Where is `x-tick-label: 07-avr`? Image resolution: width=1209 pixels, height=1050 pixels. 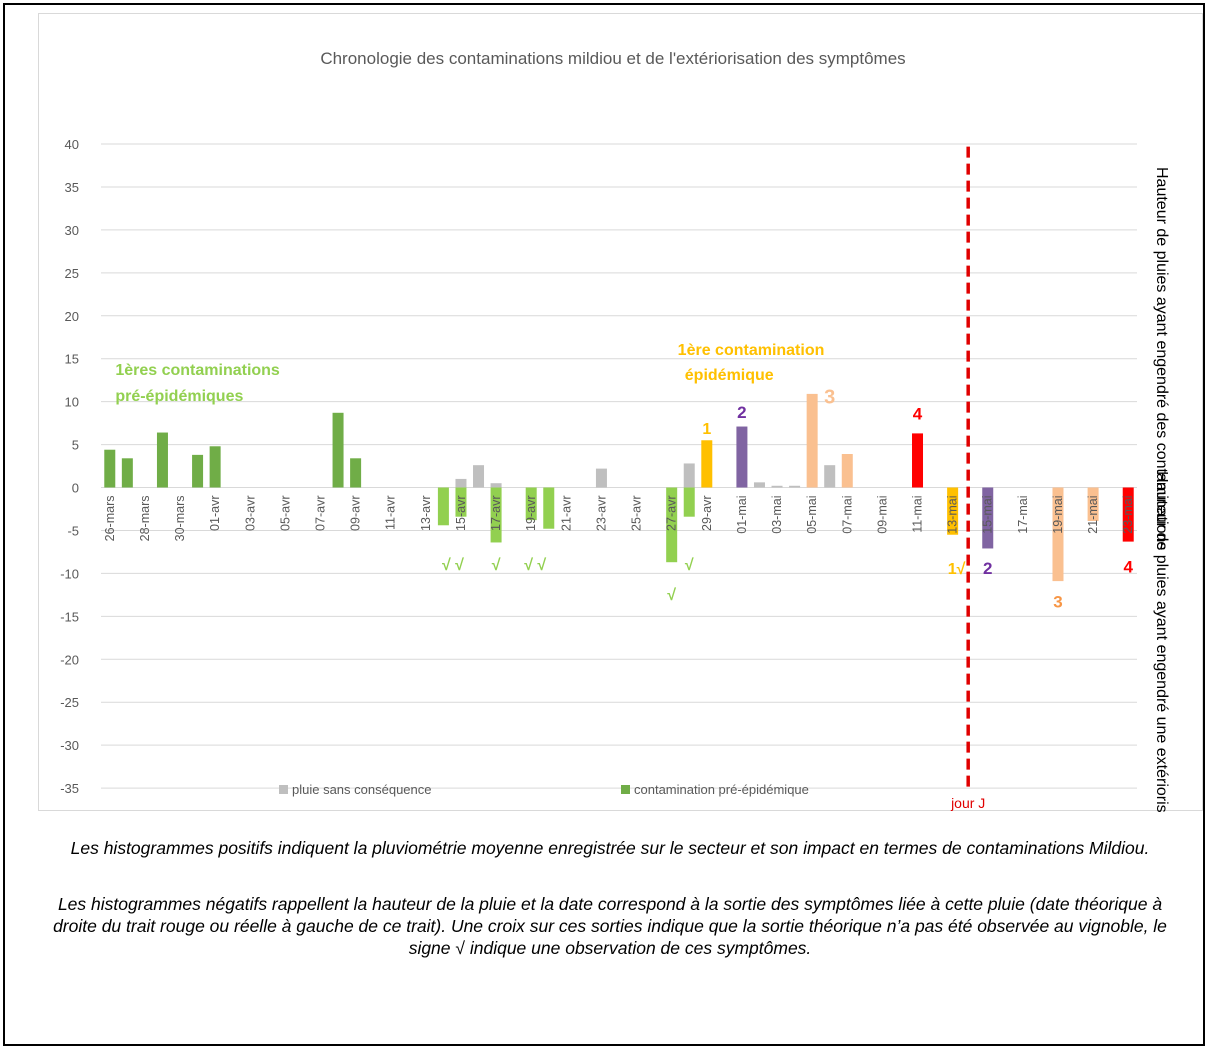
x-tick-label: 07-avr is located at coordinates (320, 513).